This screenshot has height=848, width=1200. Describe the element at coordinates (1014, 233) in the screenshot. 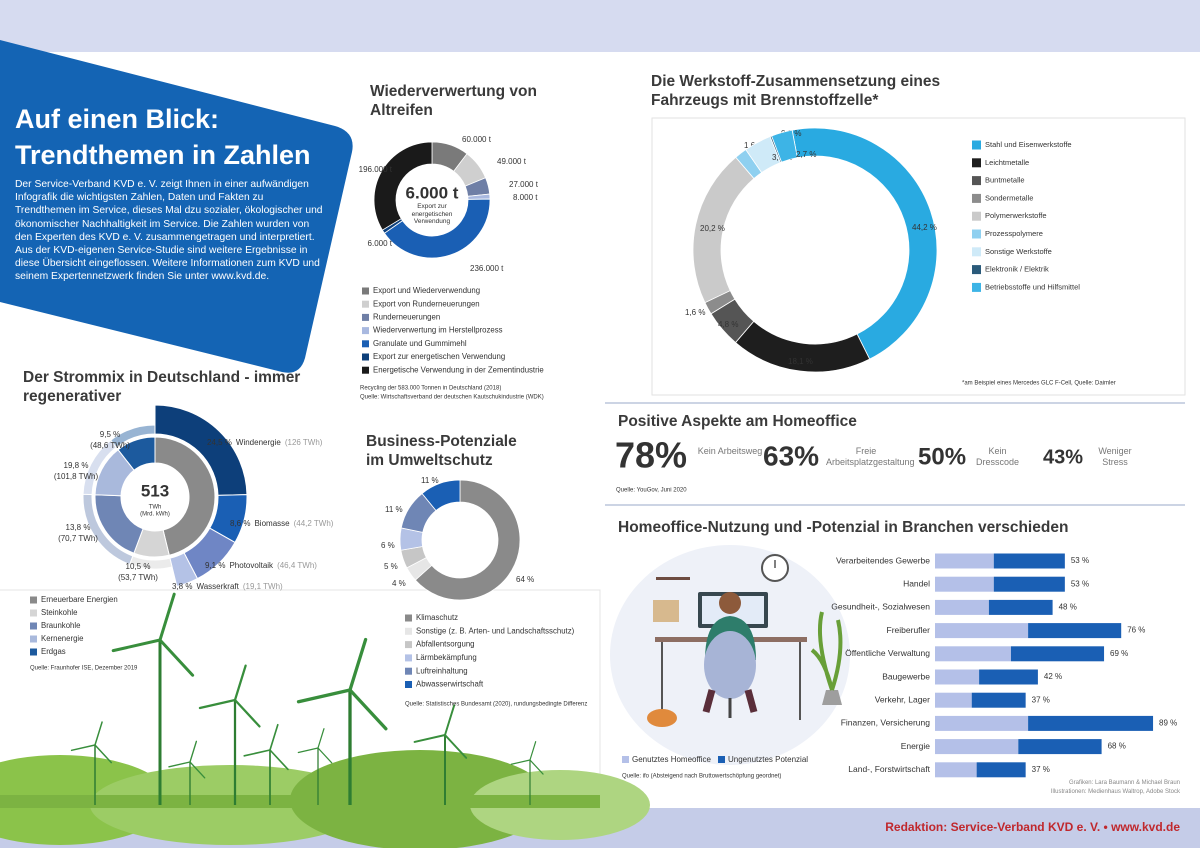

I see `legend-label: Prozesspolymere` at that location.